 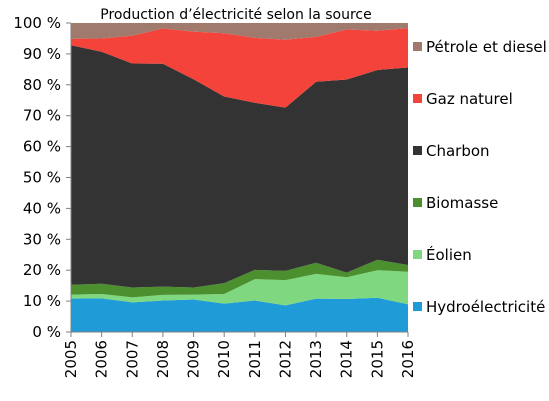 I want to click on y-tick-label: 90 %, so click(x=42, y=54).